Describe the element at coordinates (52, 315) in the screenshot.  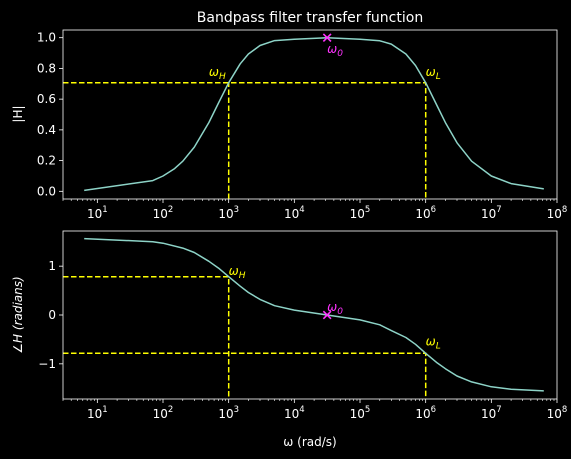
I see `phase-y-tick-label: 0` at that location.